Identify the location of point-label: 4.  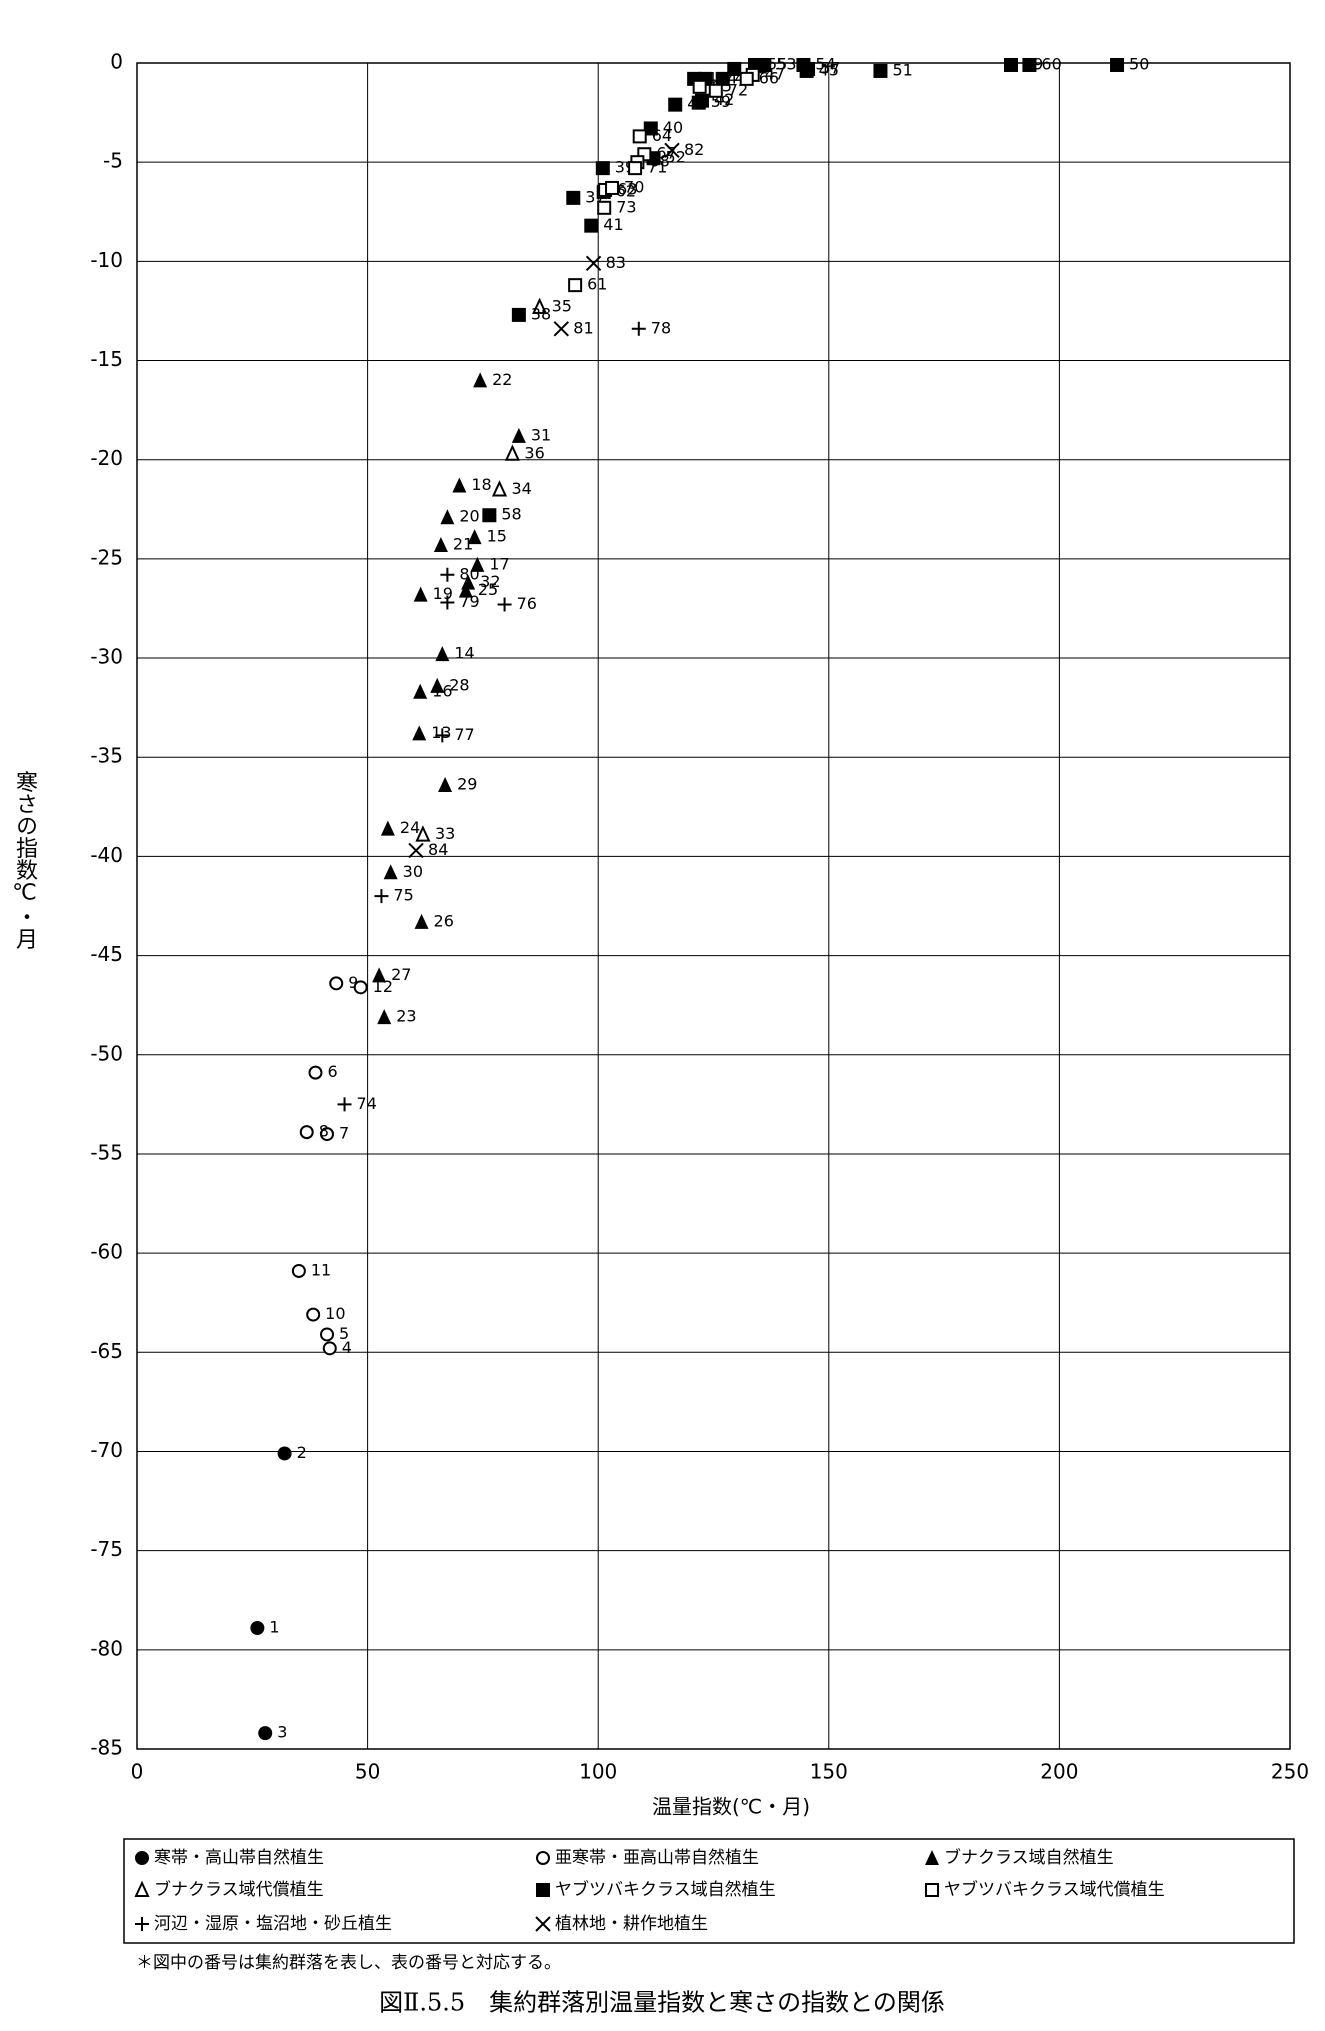
(347, 1347).